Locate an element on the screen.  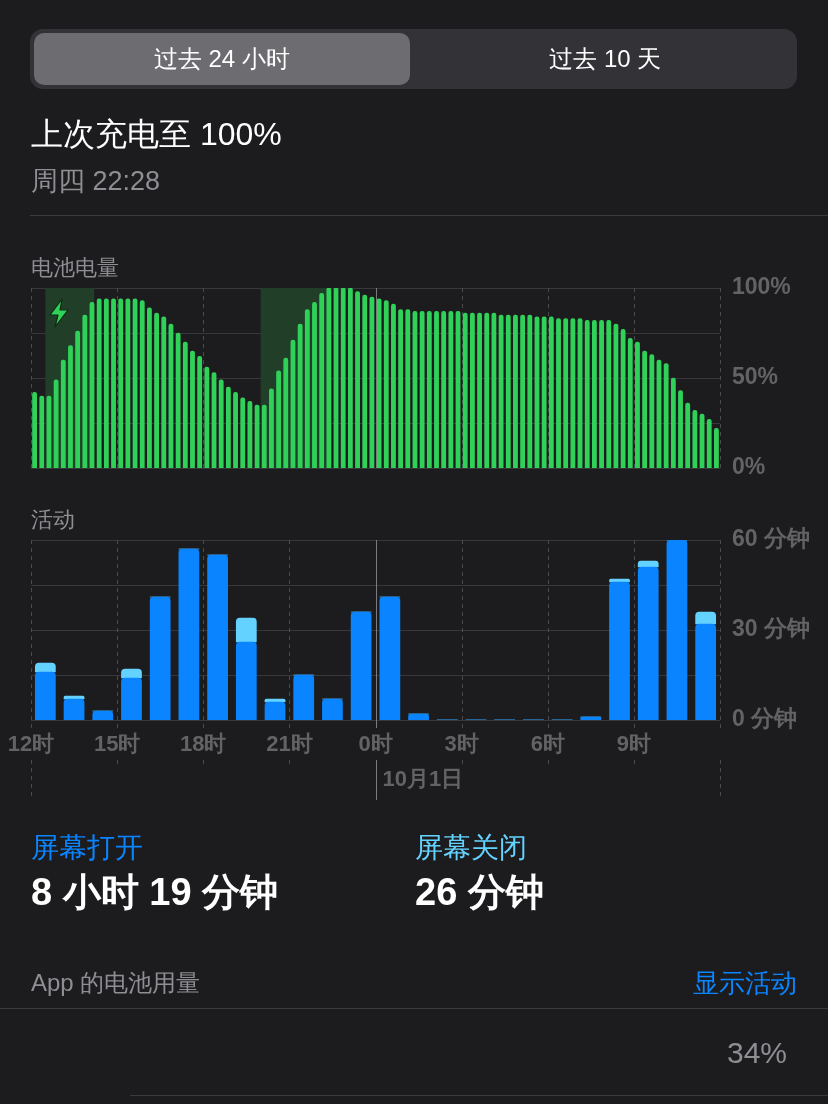
x-tick-label: 12时 is located at coordinates (31, 744).